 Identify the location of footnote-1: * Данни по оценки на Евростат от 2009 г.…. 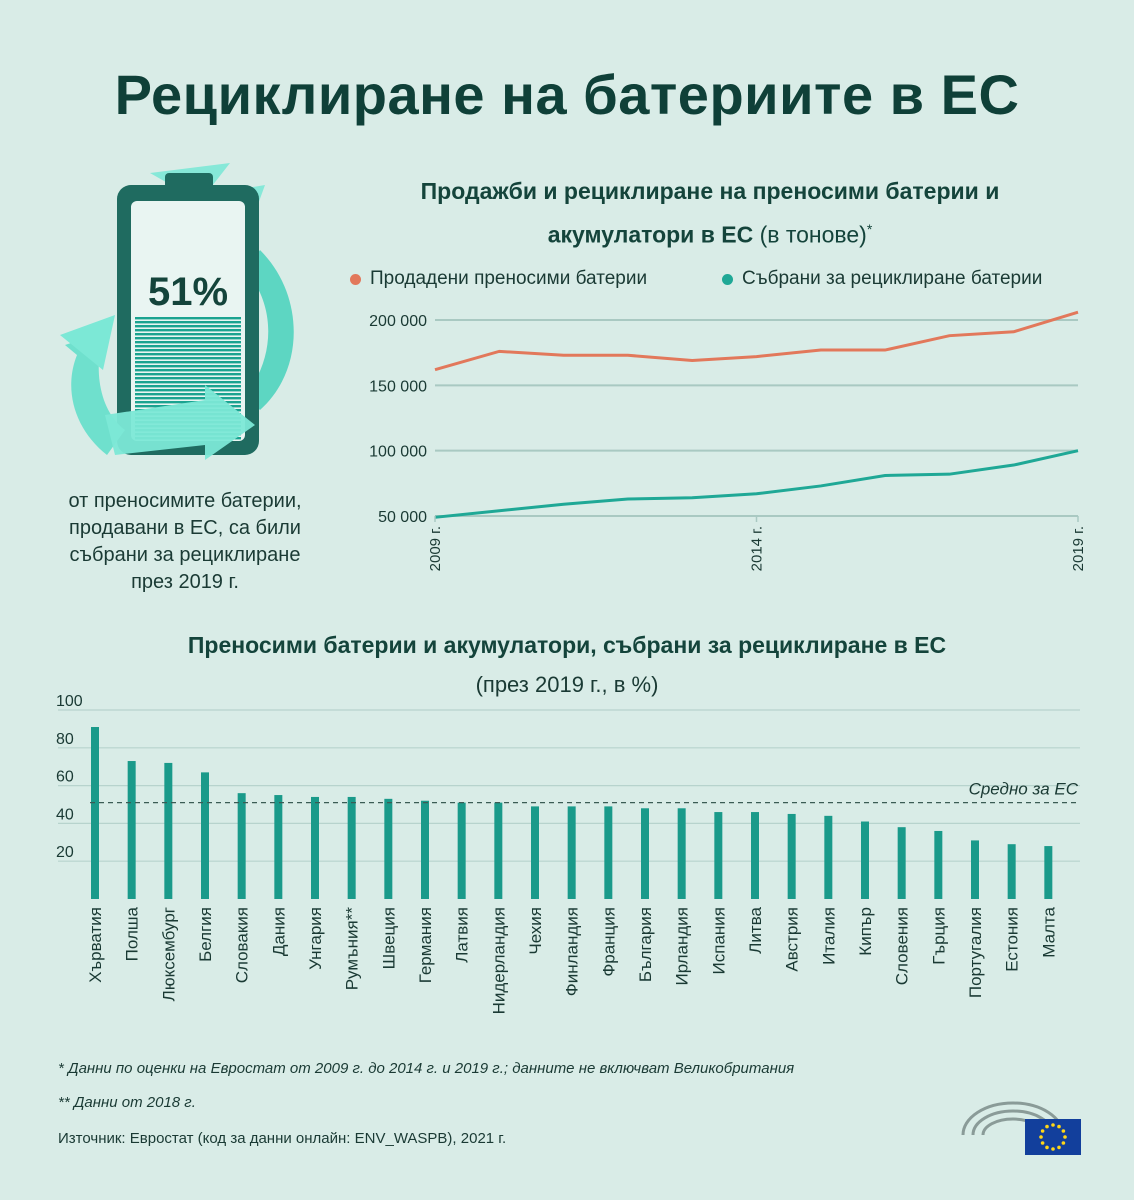
(426, 1068).